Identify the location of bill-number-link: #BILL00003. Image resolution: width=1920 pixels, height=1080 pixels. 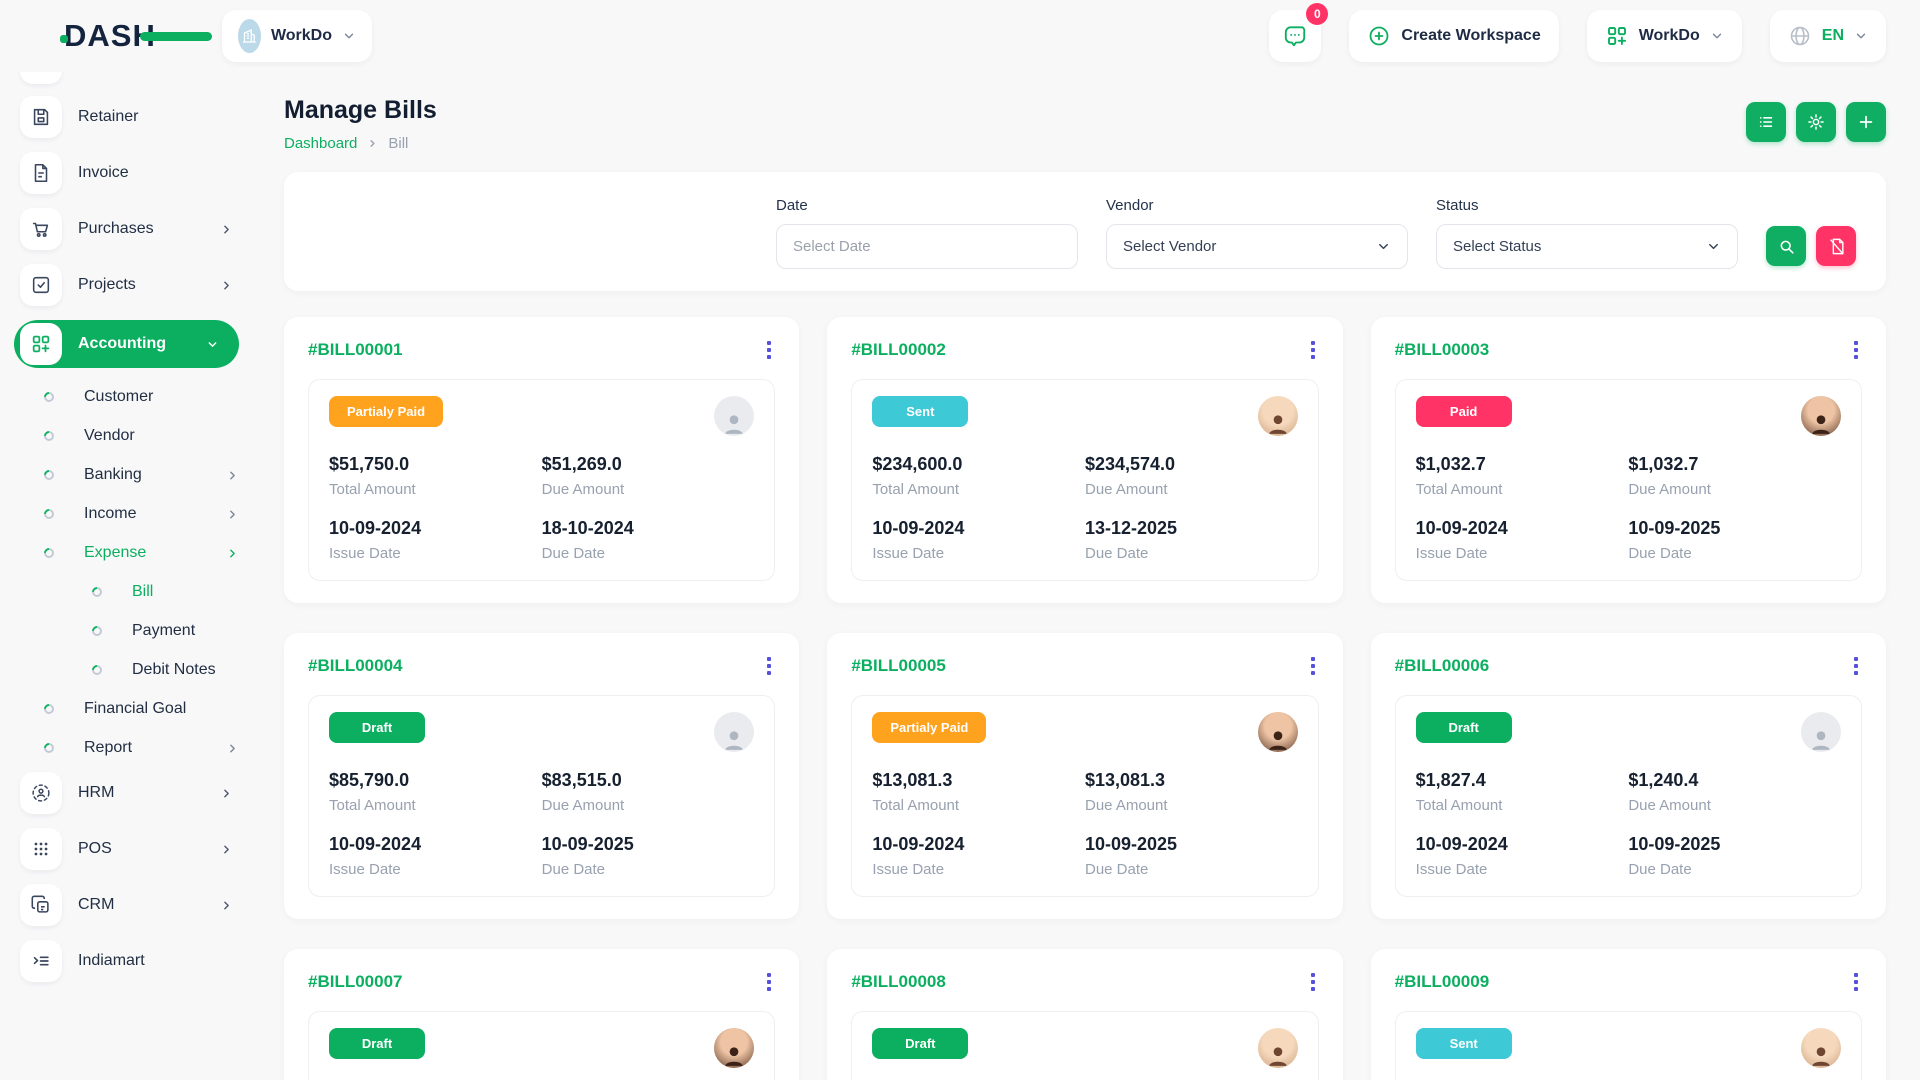
(1442, 349).